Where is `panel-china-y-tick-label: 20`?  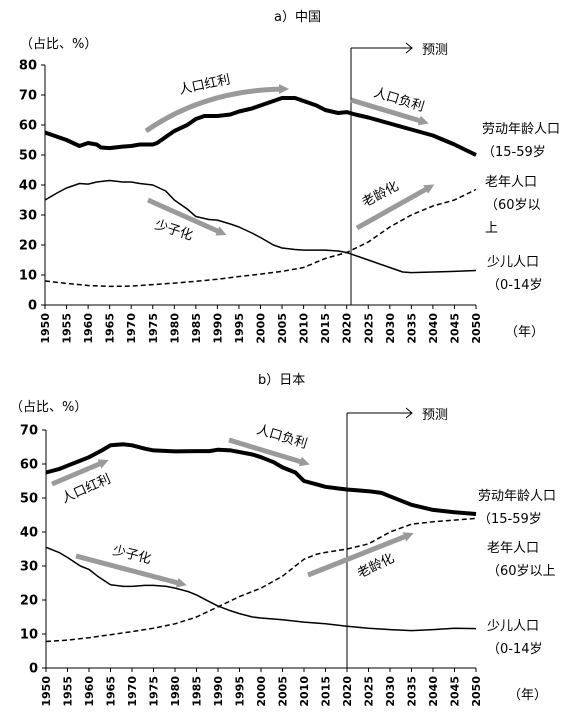
panel-china-y-tick-label: 20 is located at coordinates (28, 246).